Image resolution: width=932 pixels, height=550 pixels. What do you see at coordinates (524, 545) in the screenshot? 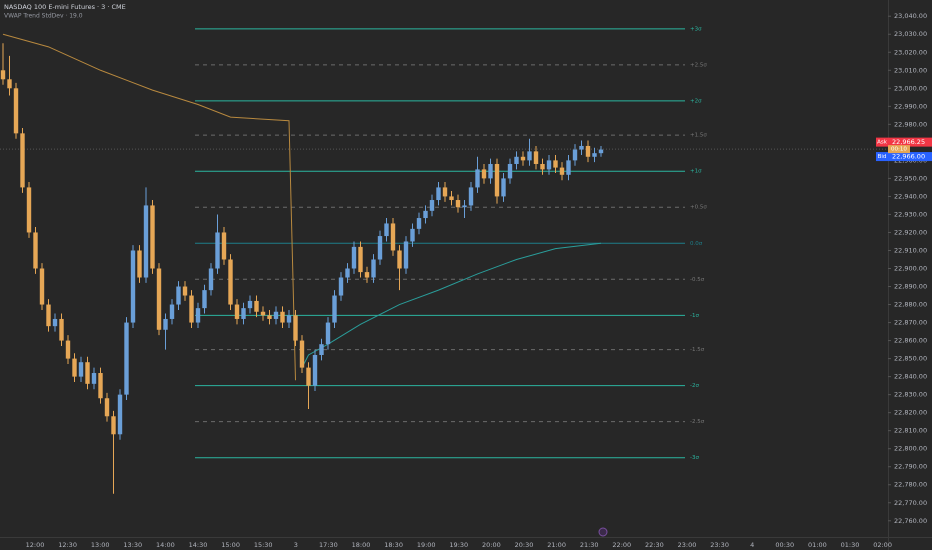
I see `x-tick-label: 20:30` at bounding box center [524, 545].